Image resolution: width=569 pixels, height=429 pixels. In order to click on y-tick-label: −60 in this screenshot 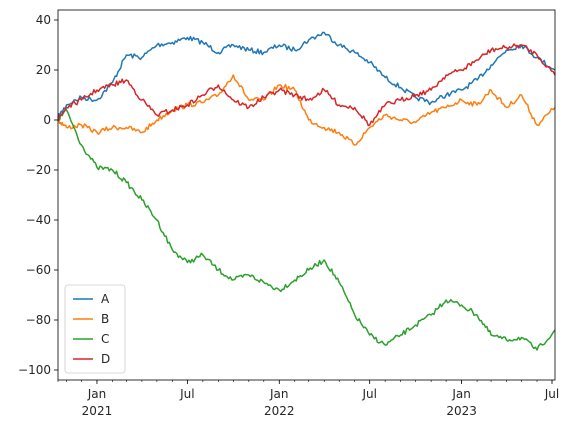, I will do `click(38, 270)`.